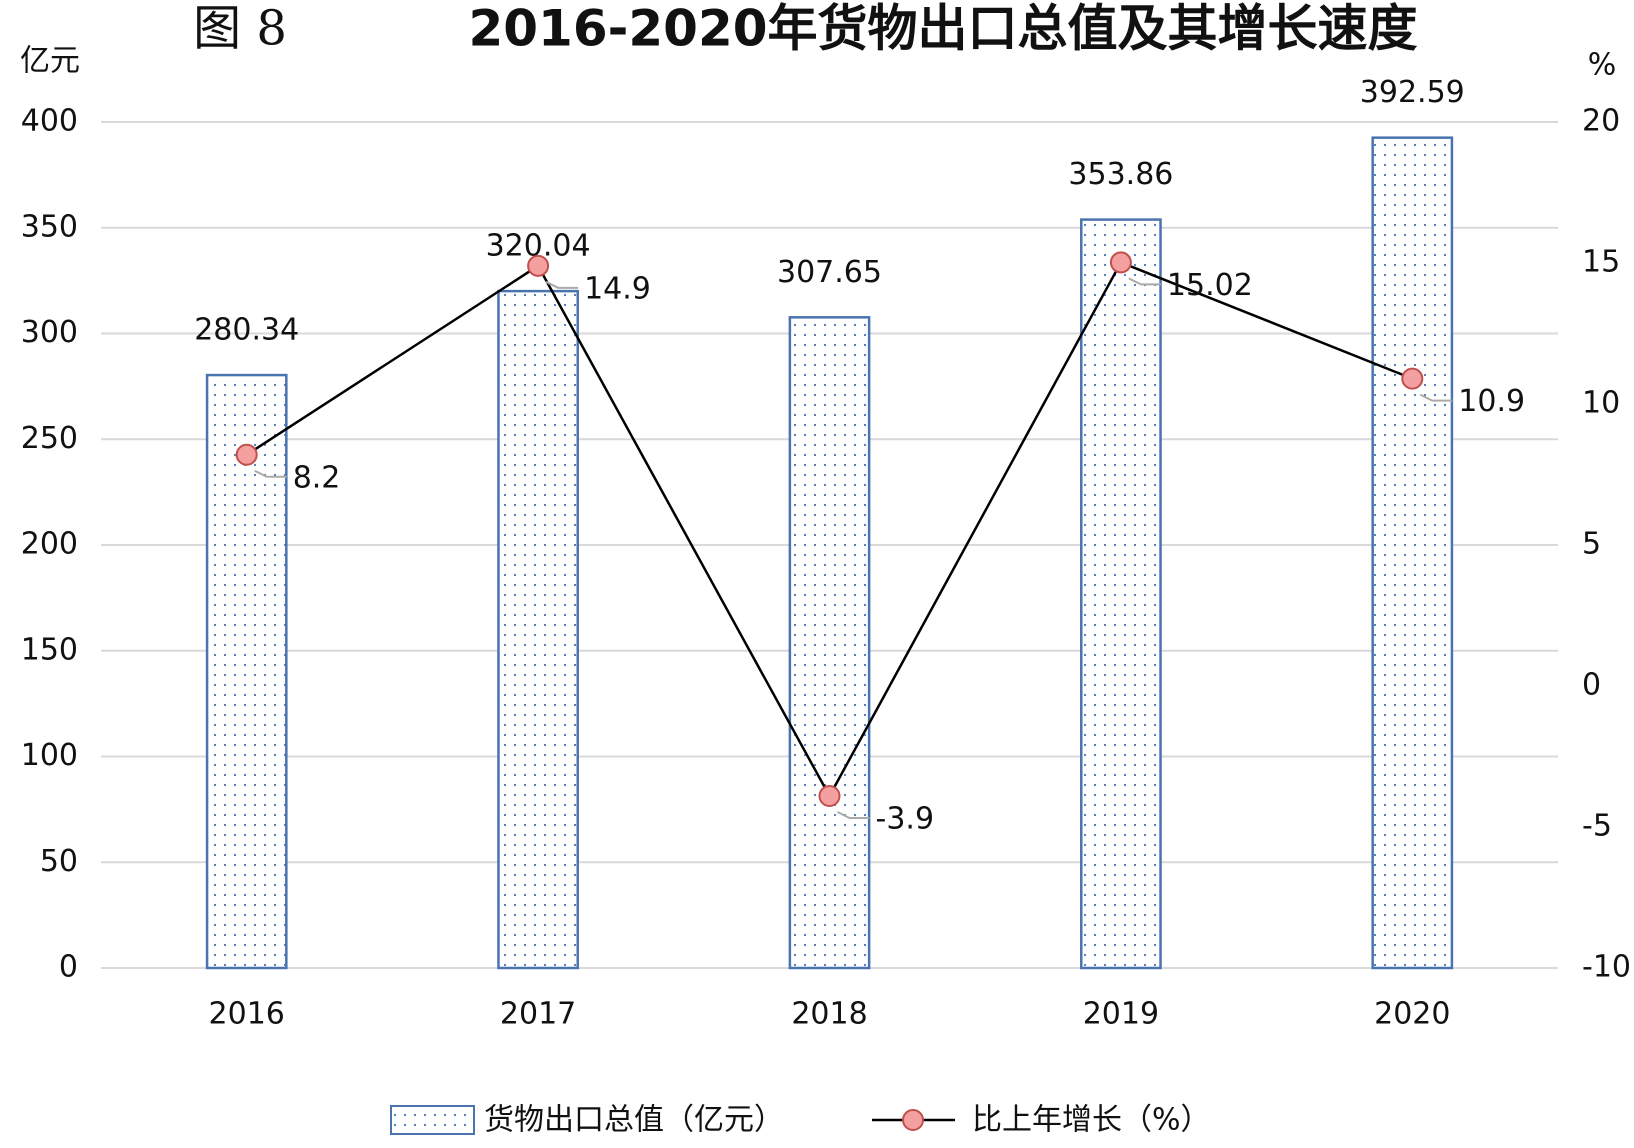 This screenshot has height=1148, width=1634. I want to click on figure-label: 图 8, so click(240, 29).